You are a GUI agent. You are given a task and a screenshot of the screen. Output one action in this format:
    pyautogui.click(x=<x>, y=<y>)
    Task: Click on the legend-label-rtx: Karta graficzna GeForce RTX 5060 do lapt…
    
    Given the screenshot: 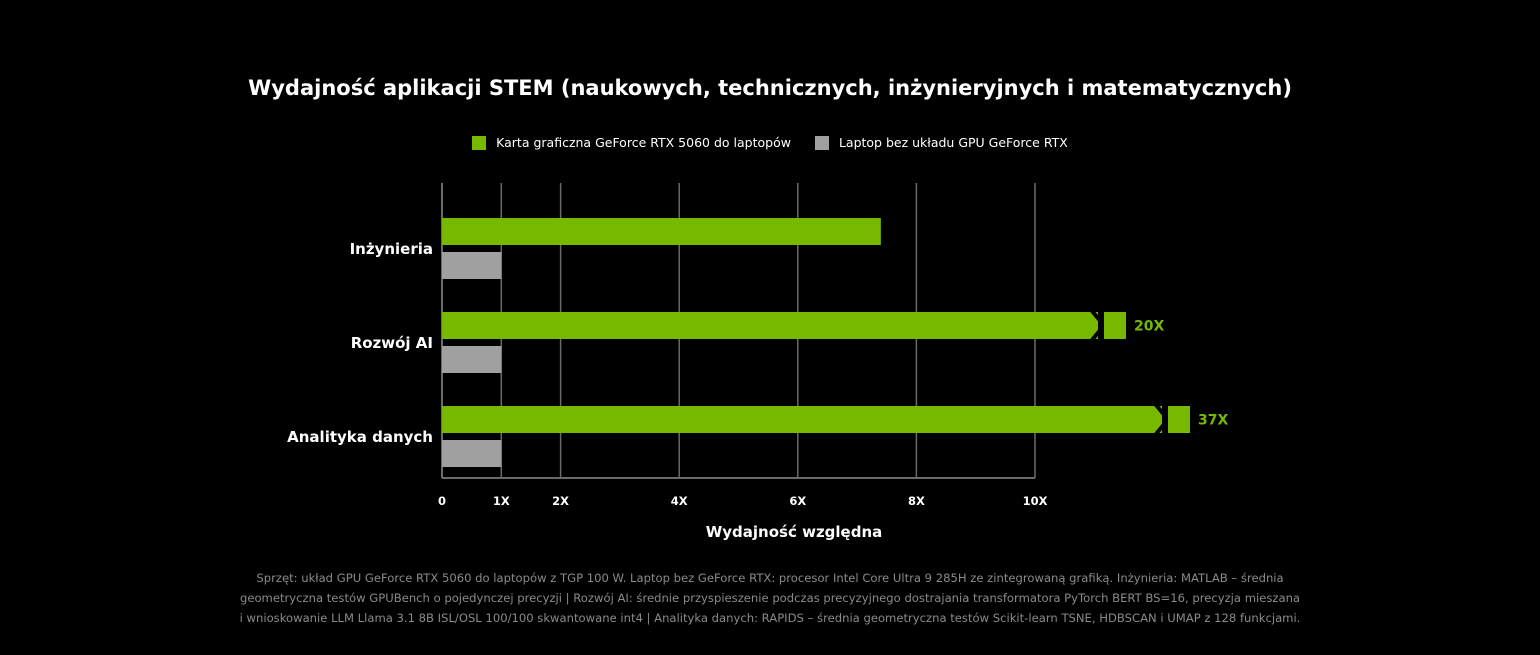 What is the action you would take?
    pyautogui.click(x=643, y=142)
    